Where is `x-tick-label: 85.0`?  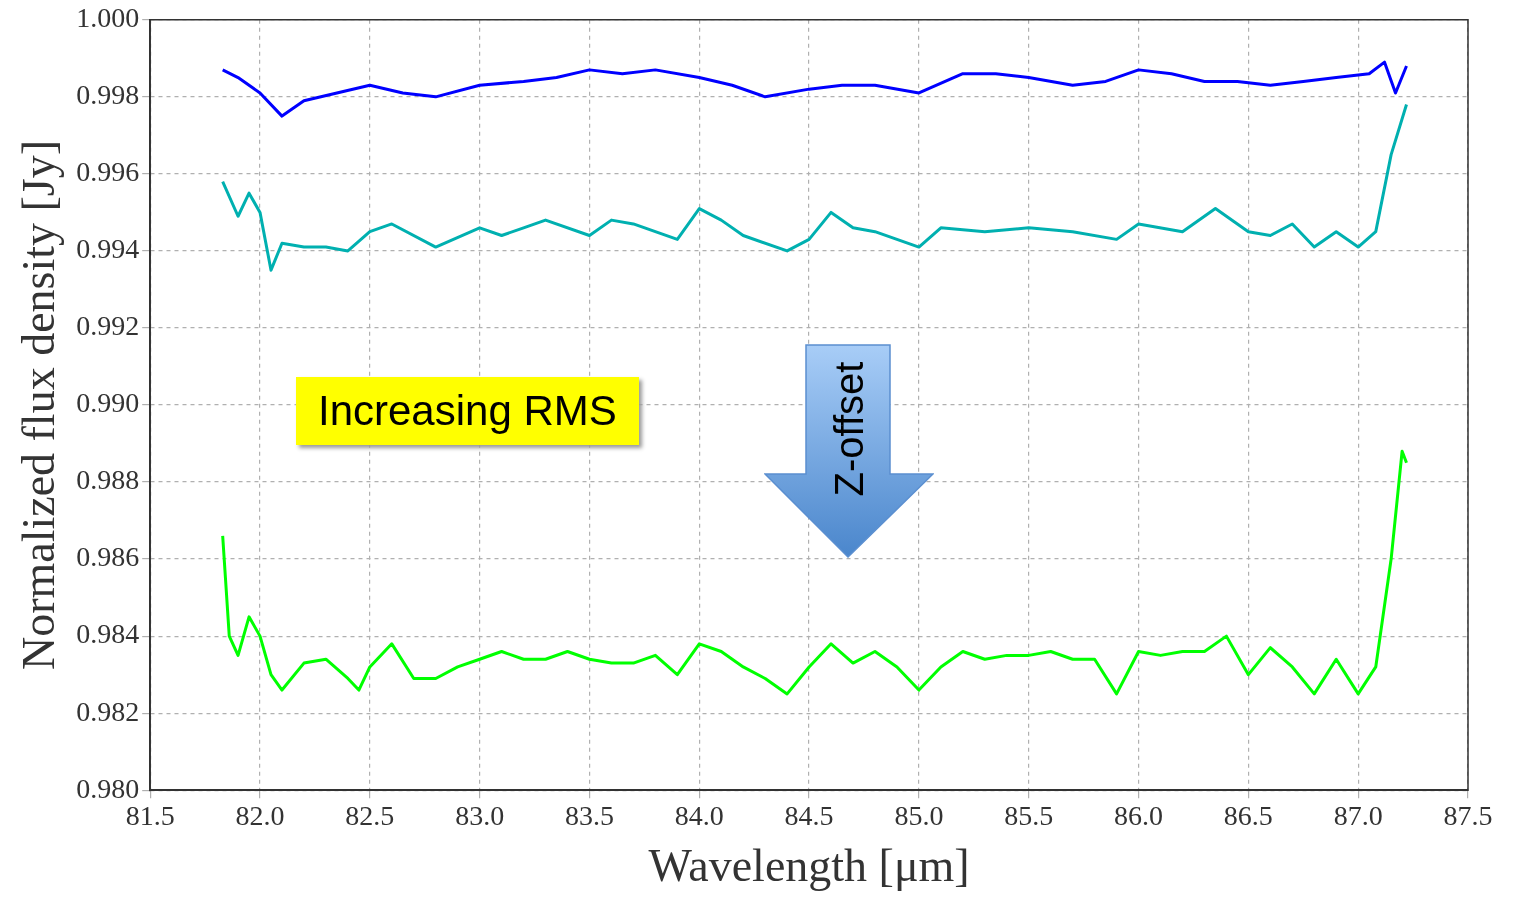 x-tick-label: 85.0 is located at coordinates (919, 816).